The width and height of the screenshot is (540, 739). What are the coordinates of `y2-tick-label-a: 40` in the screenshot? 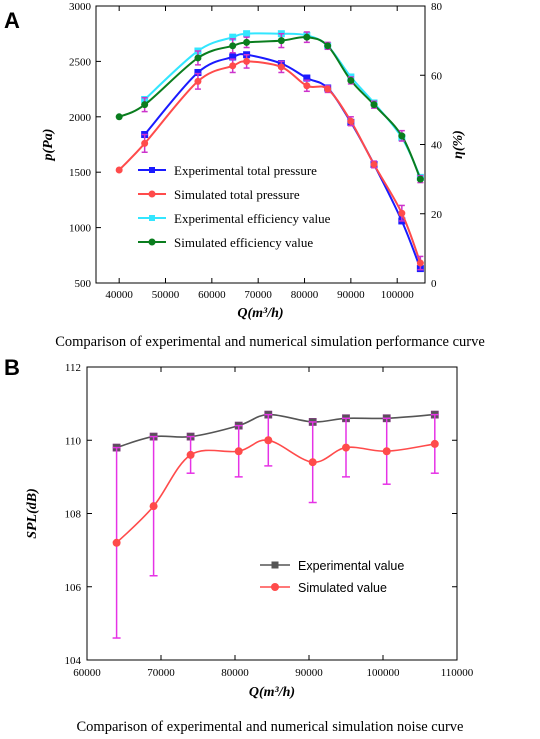 It's located at (437, 146).